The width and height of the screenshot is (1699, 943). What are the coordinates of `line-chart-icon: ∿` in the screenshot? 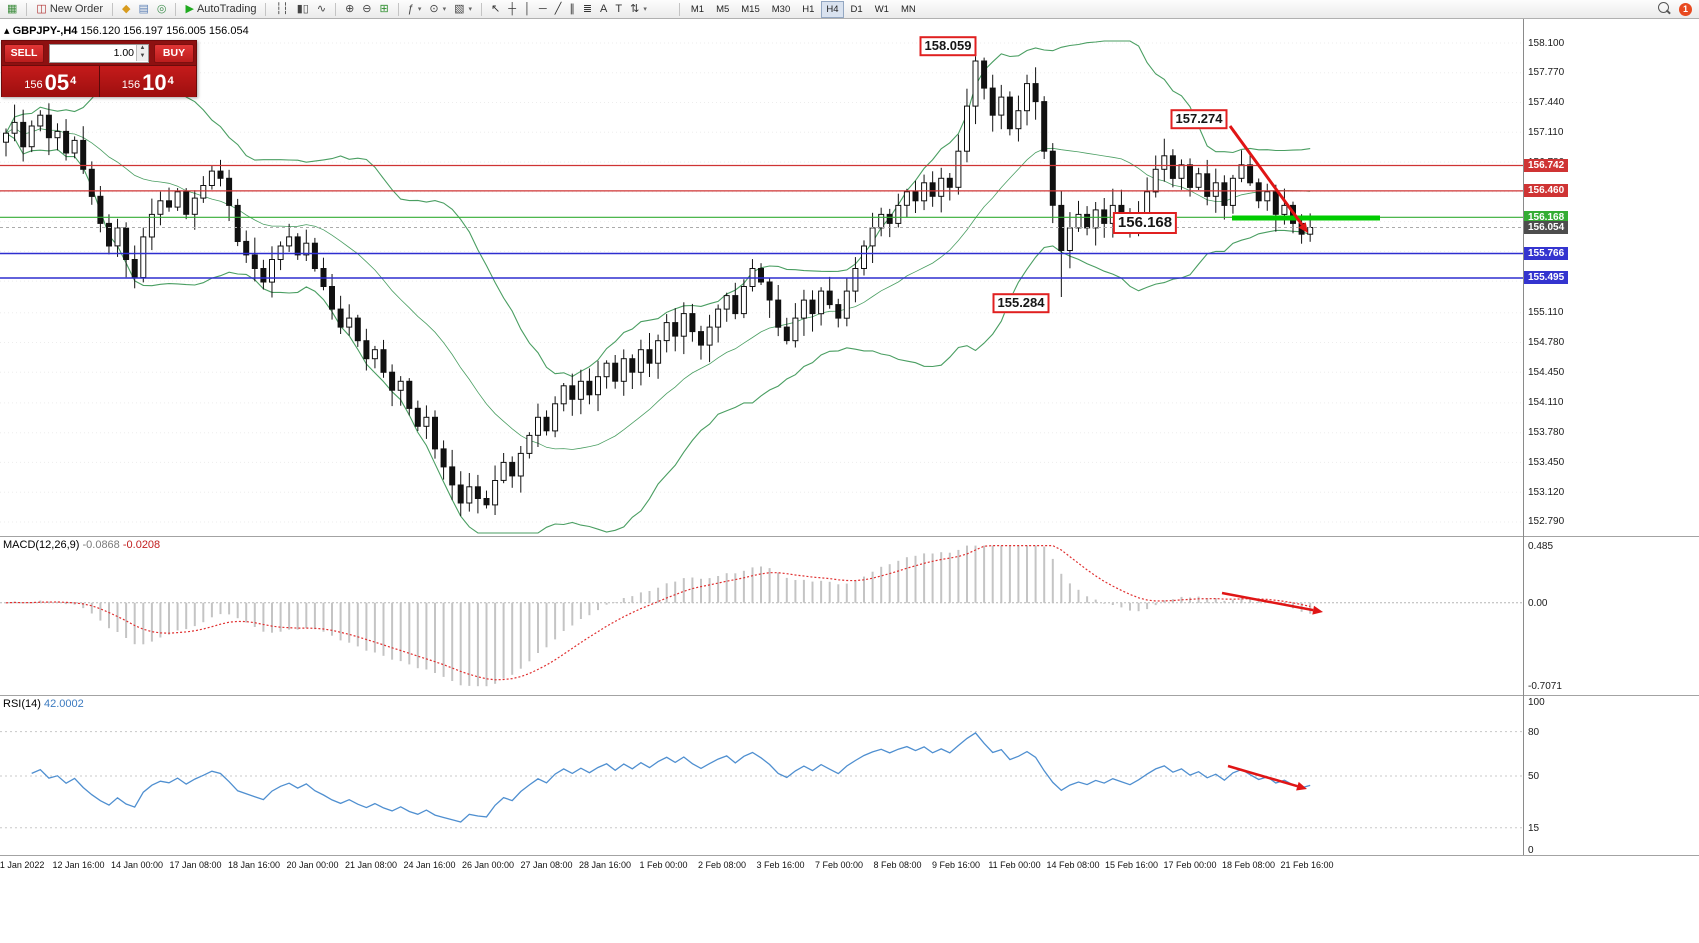 It's located at (321, 9).